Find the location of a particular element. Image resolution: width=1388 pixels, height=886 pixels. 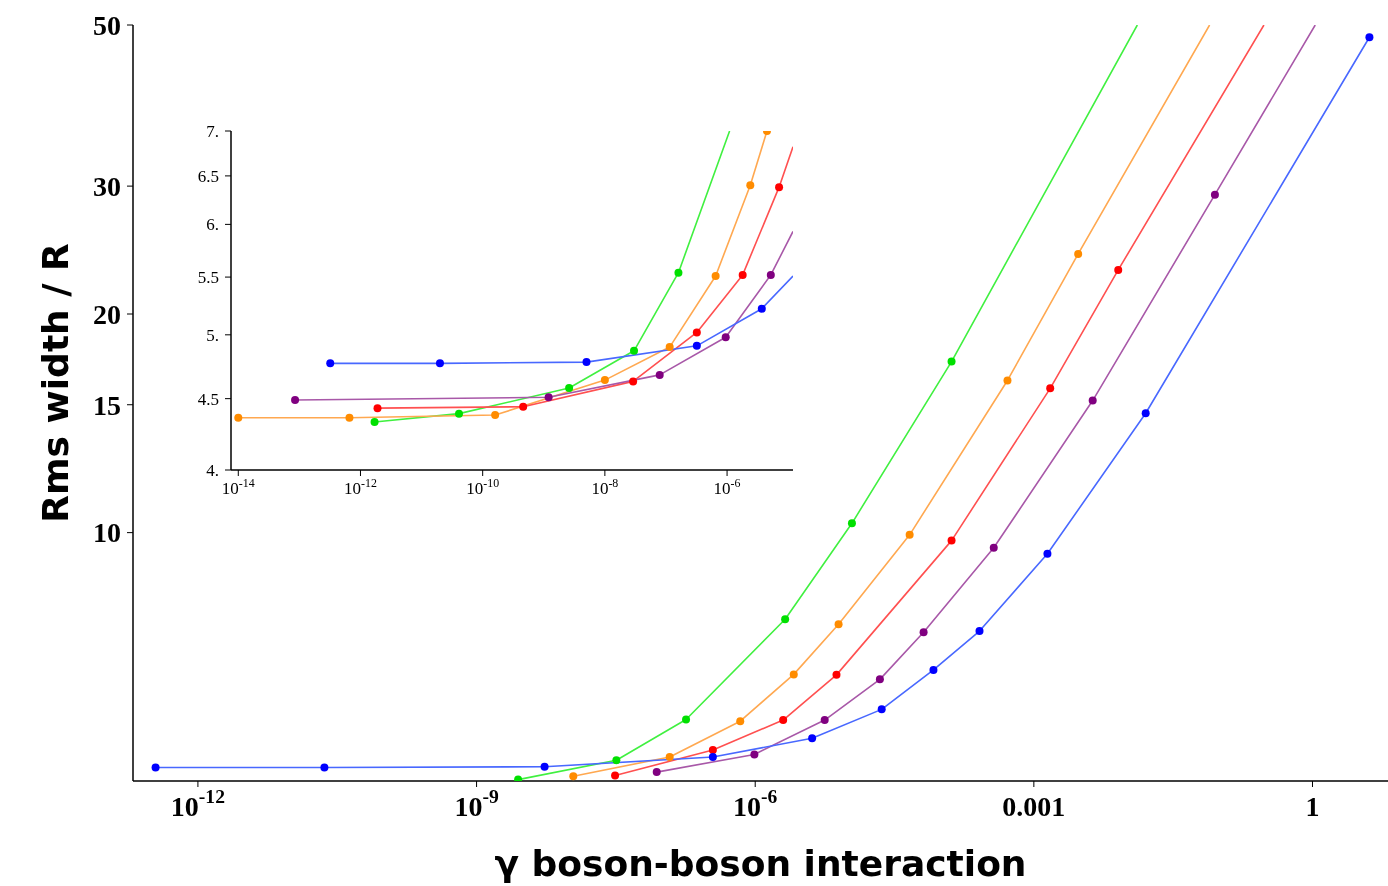

x-axis-title: γ boson-boson interaction is located at coordinates (760, 863).